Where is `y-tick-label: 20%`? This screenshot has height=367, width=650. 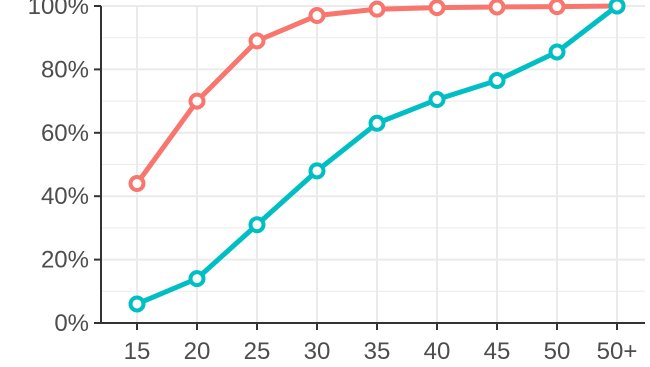
y-tick-label: 20% is located at coordinates (65, 260).